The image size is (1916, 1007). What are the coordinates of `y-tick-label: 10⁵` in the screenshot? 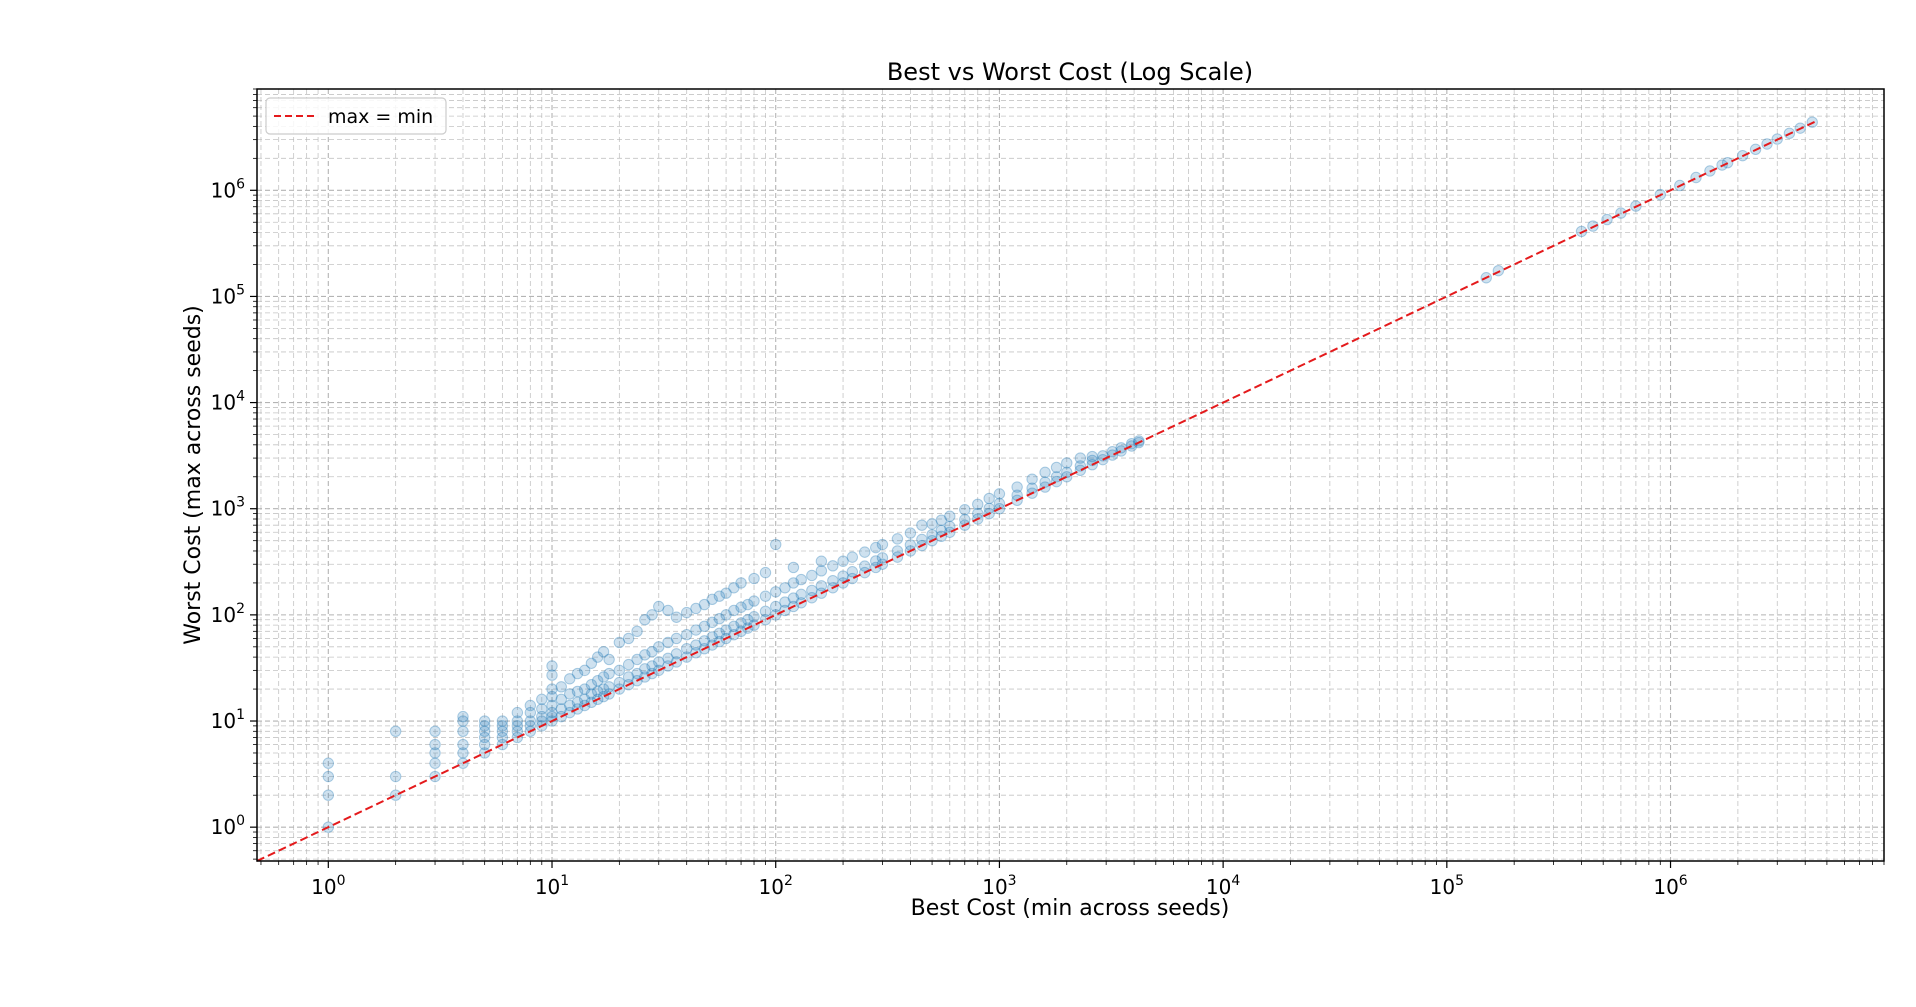 It's located at (228, 295).